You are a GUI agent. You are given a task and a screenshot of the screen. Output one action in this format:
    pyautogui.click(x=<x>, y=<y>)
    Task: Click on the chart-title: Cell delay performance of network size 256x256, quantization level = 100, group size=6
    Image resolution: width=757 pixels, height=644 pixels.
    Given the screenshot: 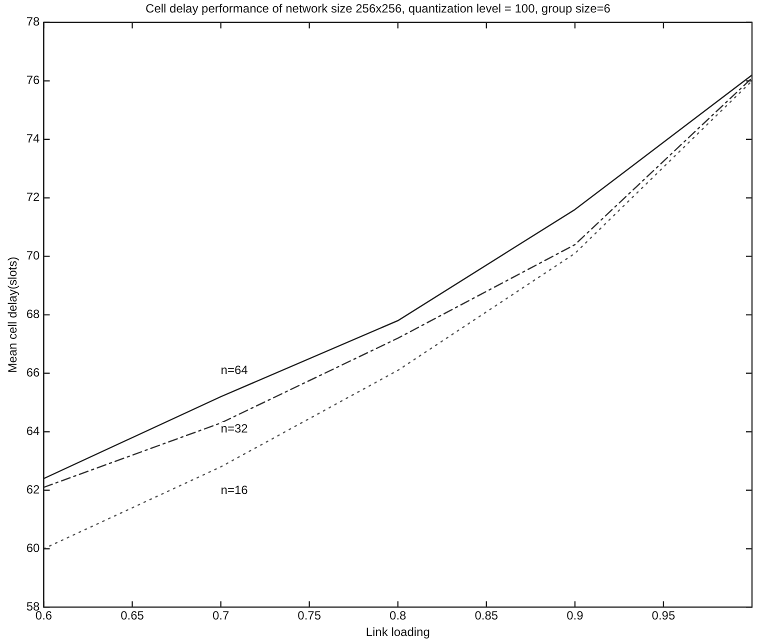 What is the action you would take?
    pyautogui.click(x=378, y=9)
    